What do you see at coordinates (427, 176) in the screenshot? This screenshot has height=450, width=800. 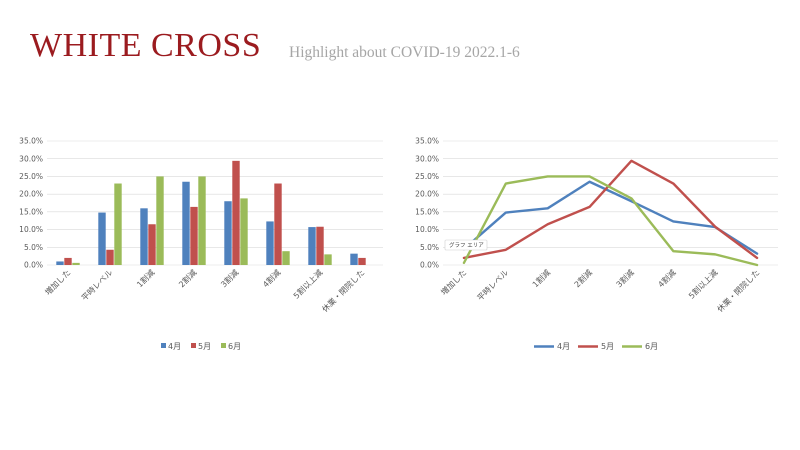 I see `line-chart-y-tick-label: 25.0%` at bounding box center [427, 176].